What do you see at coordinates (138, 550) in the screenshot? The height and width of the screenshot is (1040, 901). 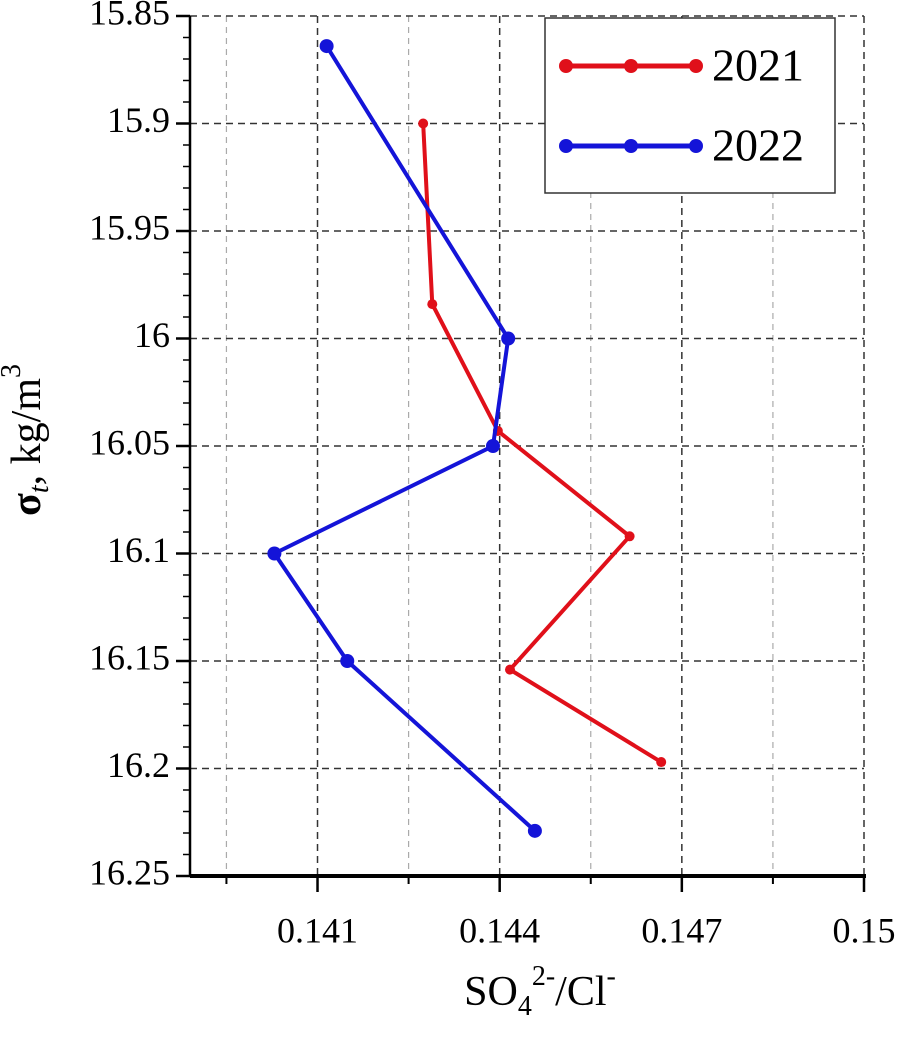 I see `y-tick-label: 16.1` at bounding box center [138, 550].